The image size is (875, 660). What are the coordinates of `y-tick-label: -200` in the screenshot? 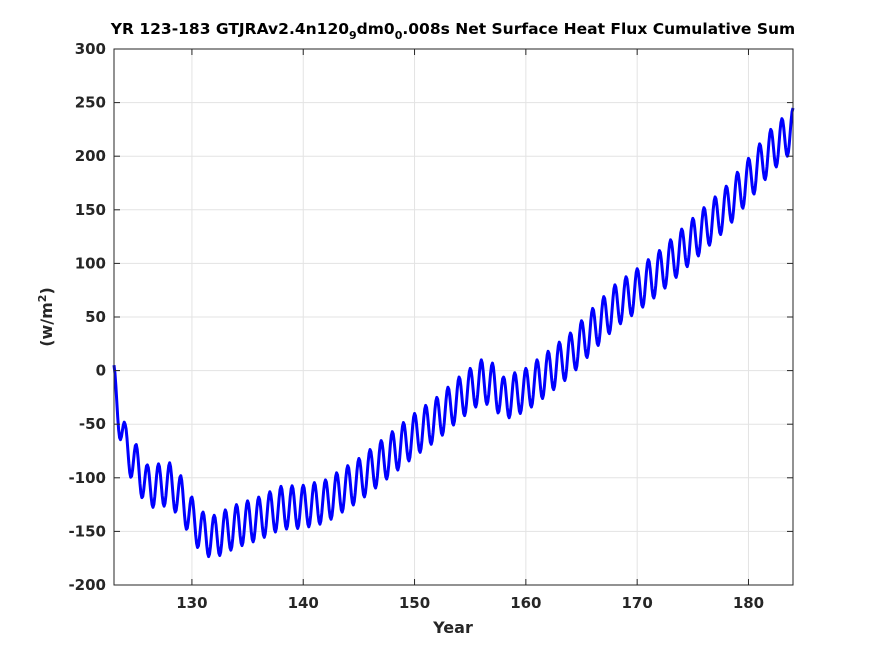 It's located at (87, 585).